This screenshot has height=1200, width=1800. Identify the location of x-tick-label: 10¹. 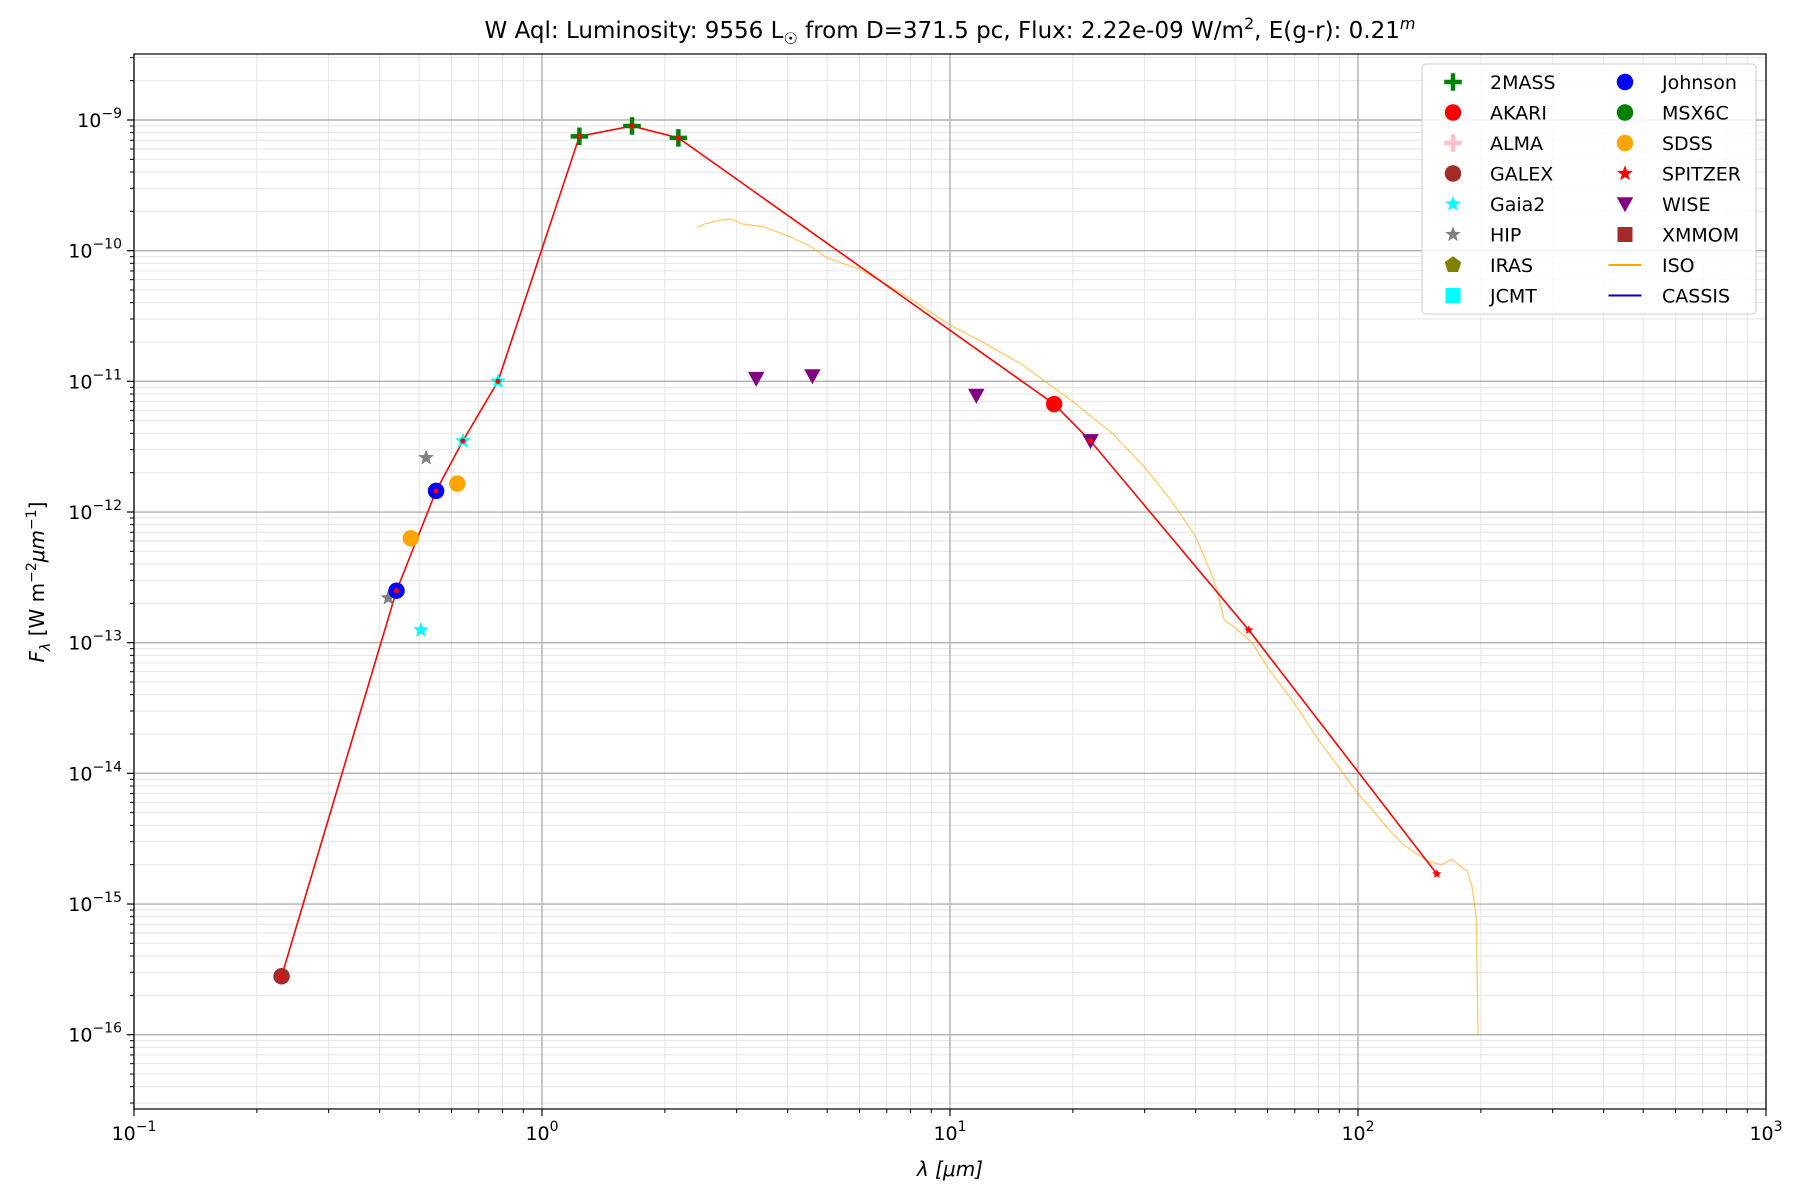
(949, 1132).